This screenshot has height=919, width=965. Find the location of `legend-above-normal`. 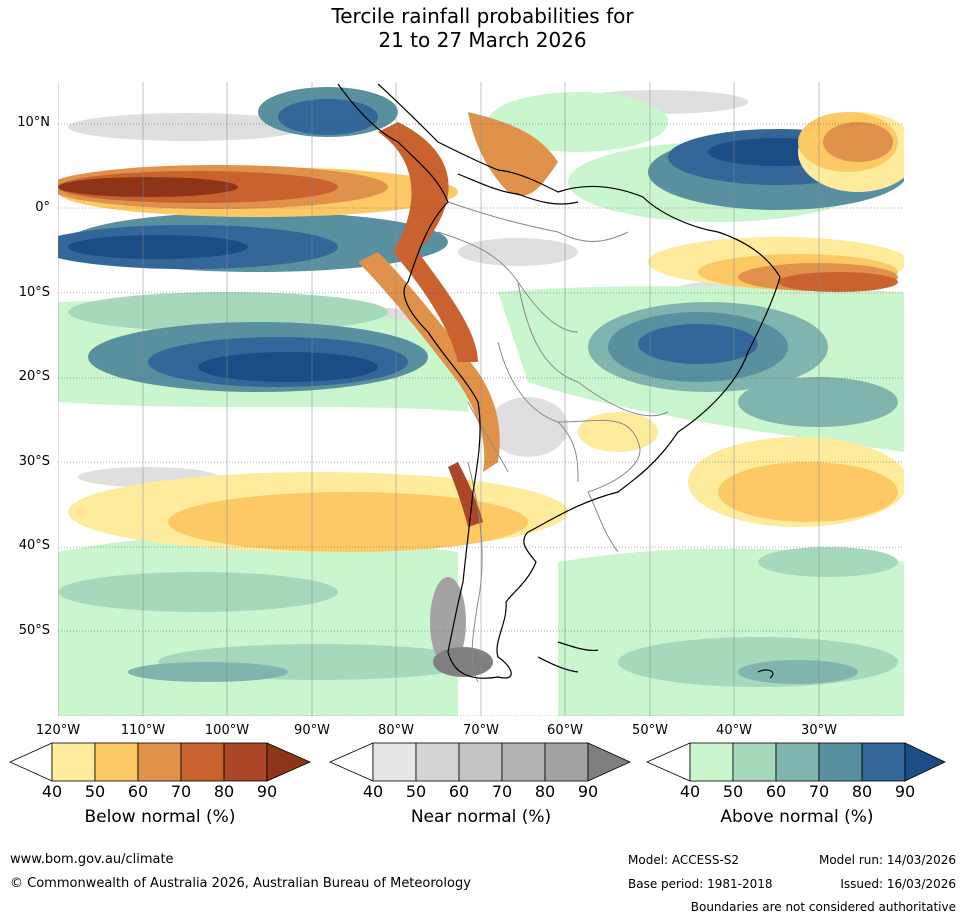

legend-above-normal is located at coordinates (796, 762).